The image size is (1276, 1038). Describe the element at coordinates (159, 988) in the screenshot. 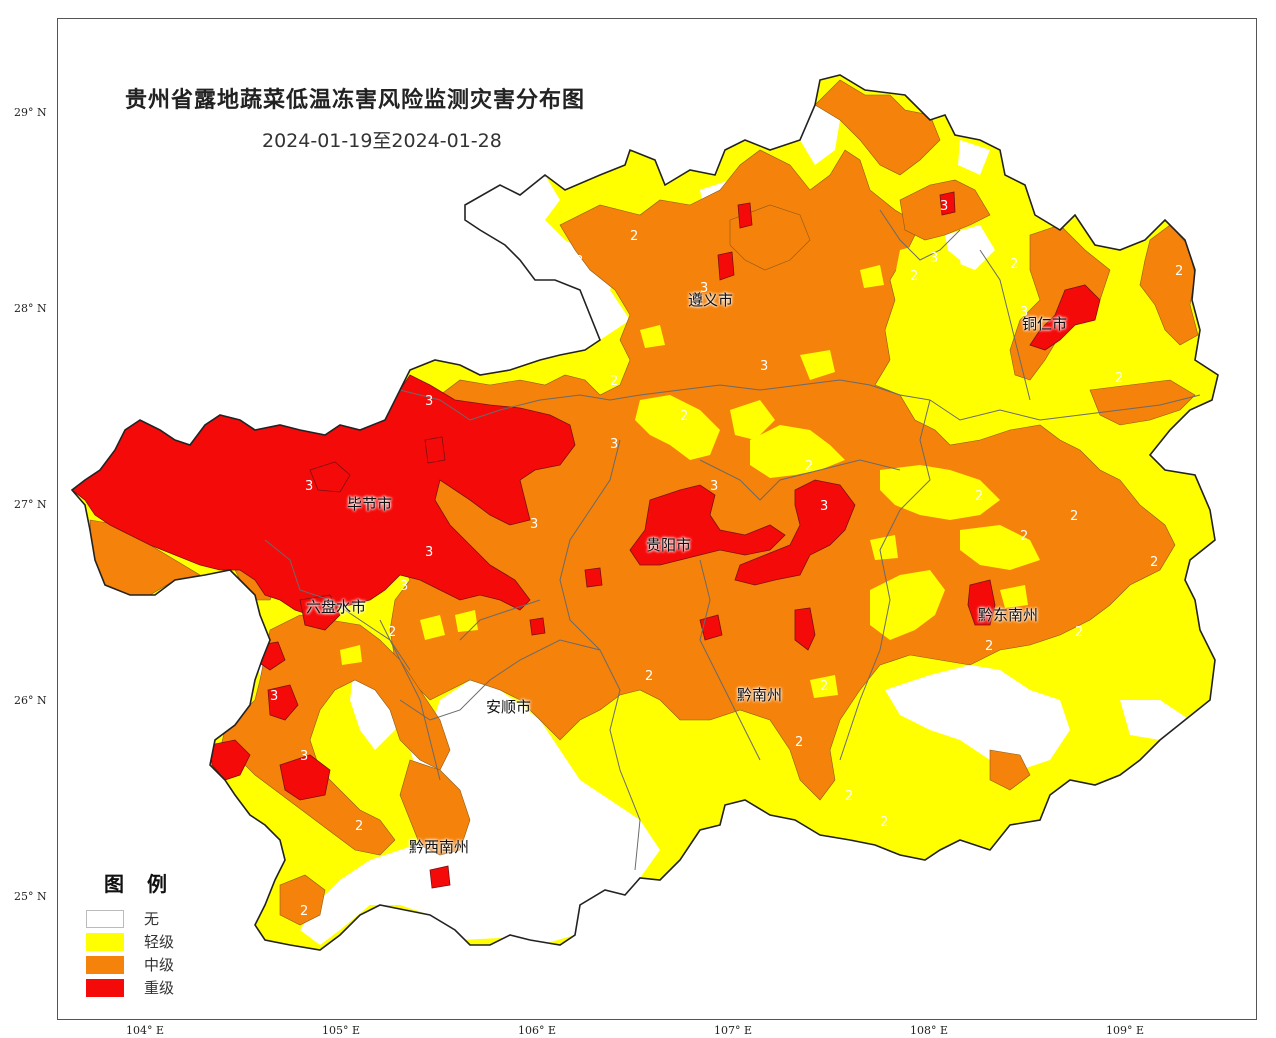

I see `legend-label: 重级` at that location.